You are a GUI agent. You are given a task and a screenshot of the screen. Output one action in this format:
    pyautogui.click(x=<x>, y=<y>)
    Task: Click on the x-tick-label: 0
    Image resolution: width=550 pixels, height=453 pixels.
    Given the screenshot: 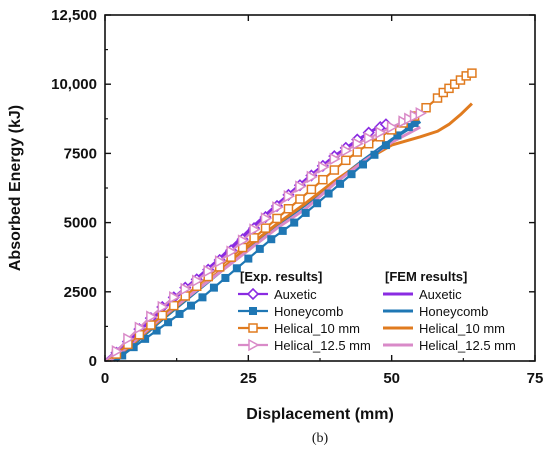 What is the action you would take?
    pyautogui.click(x=105, y=378)
    